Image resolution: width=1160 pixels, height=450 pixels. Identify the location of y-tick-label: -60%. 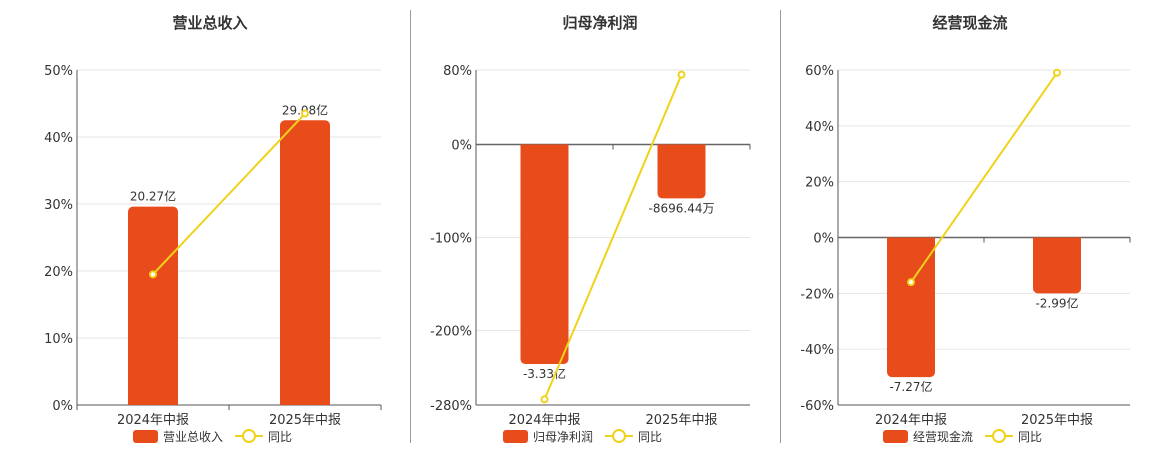
(817, 406).